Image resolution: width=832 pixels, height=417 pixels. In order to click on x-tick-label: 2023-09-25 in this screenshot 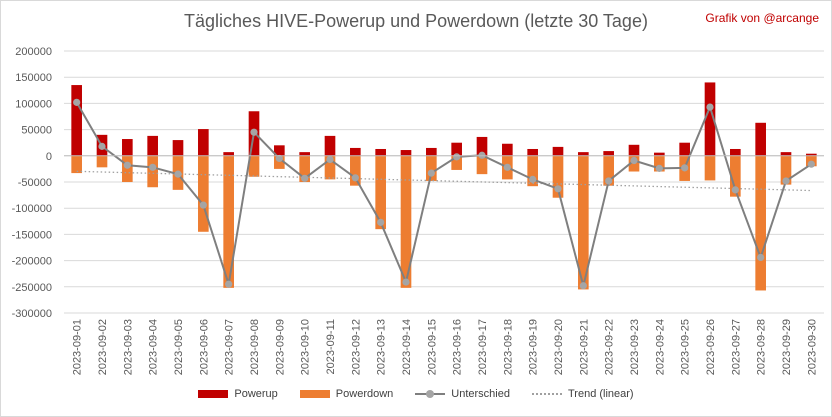, I will do `click(686, 347)`.